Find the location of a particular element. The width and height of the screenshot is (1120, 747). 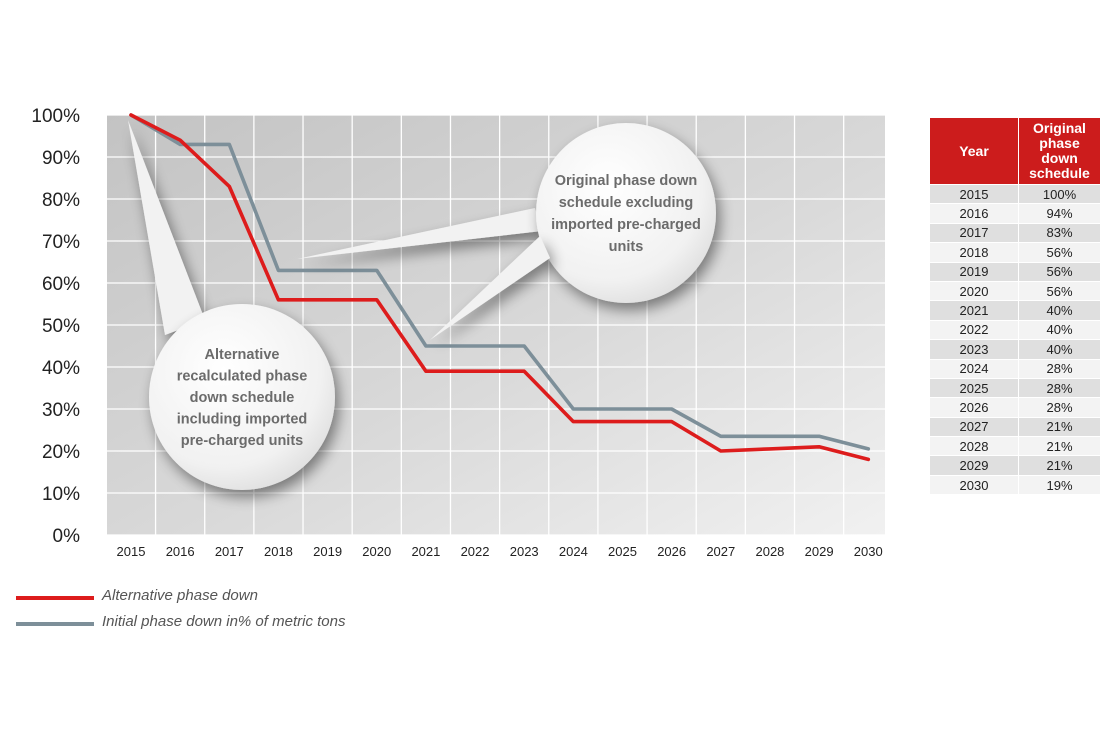

y-tick-label: 60% is located at coordinates (61, 284).